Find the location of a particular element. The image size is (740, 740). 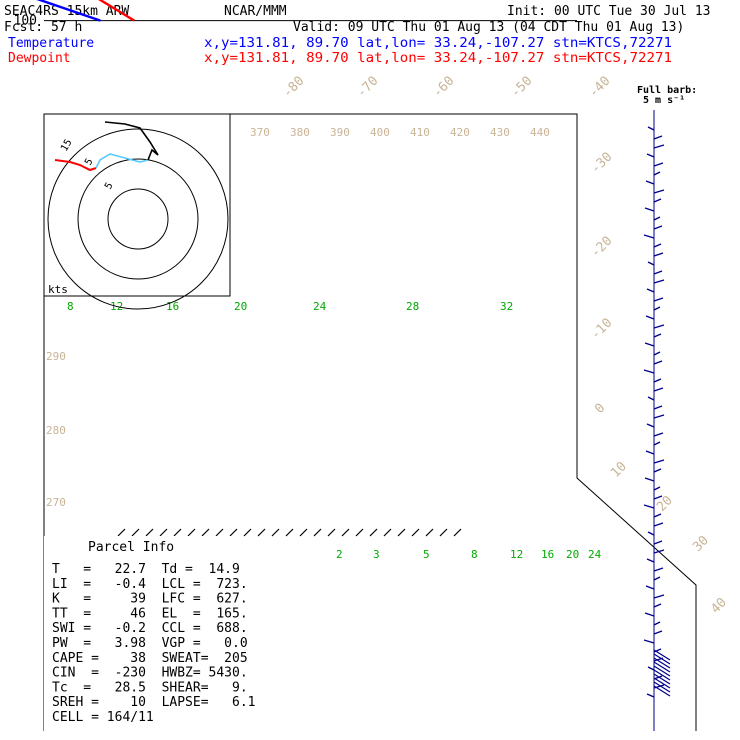

isotherm-label: -70 is located at coordinates (367, 87).